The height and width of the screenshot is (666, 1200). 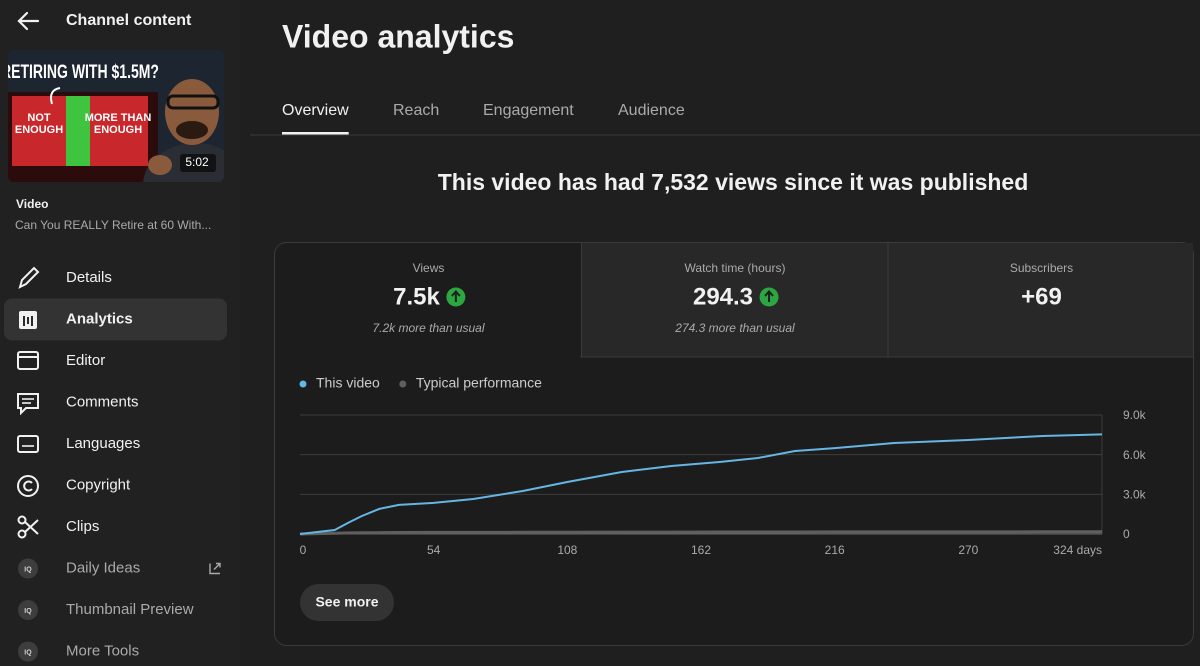 I want to click on nav-active-bg, so click(x=115, y=319).